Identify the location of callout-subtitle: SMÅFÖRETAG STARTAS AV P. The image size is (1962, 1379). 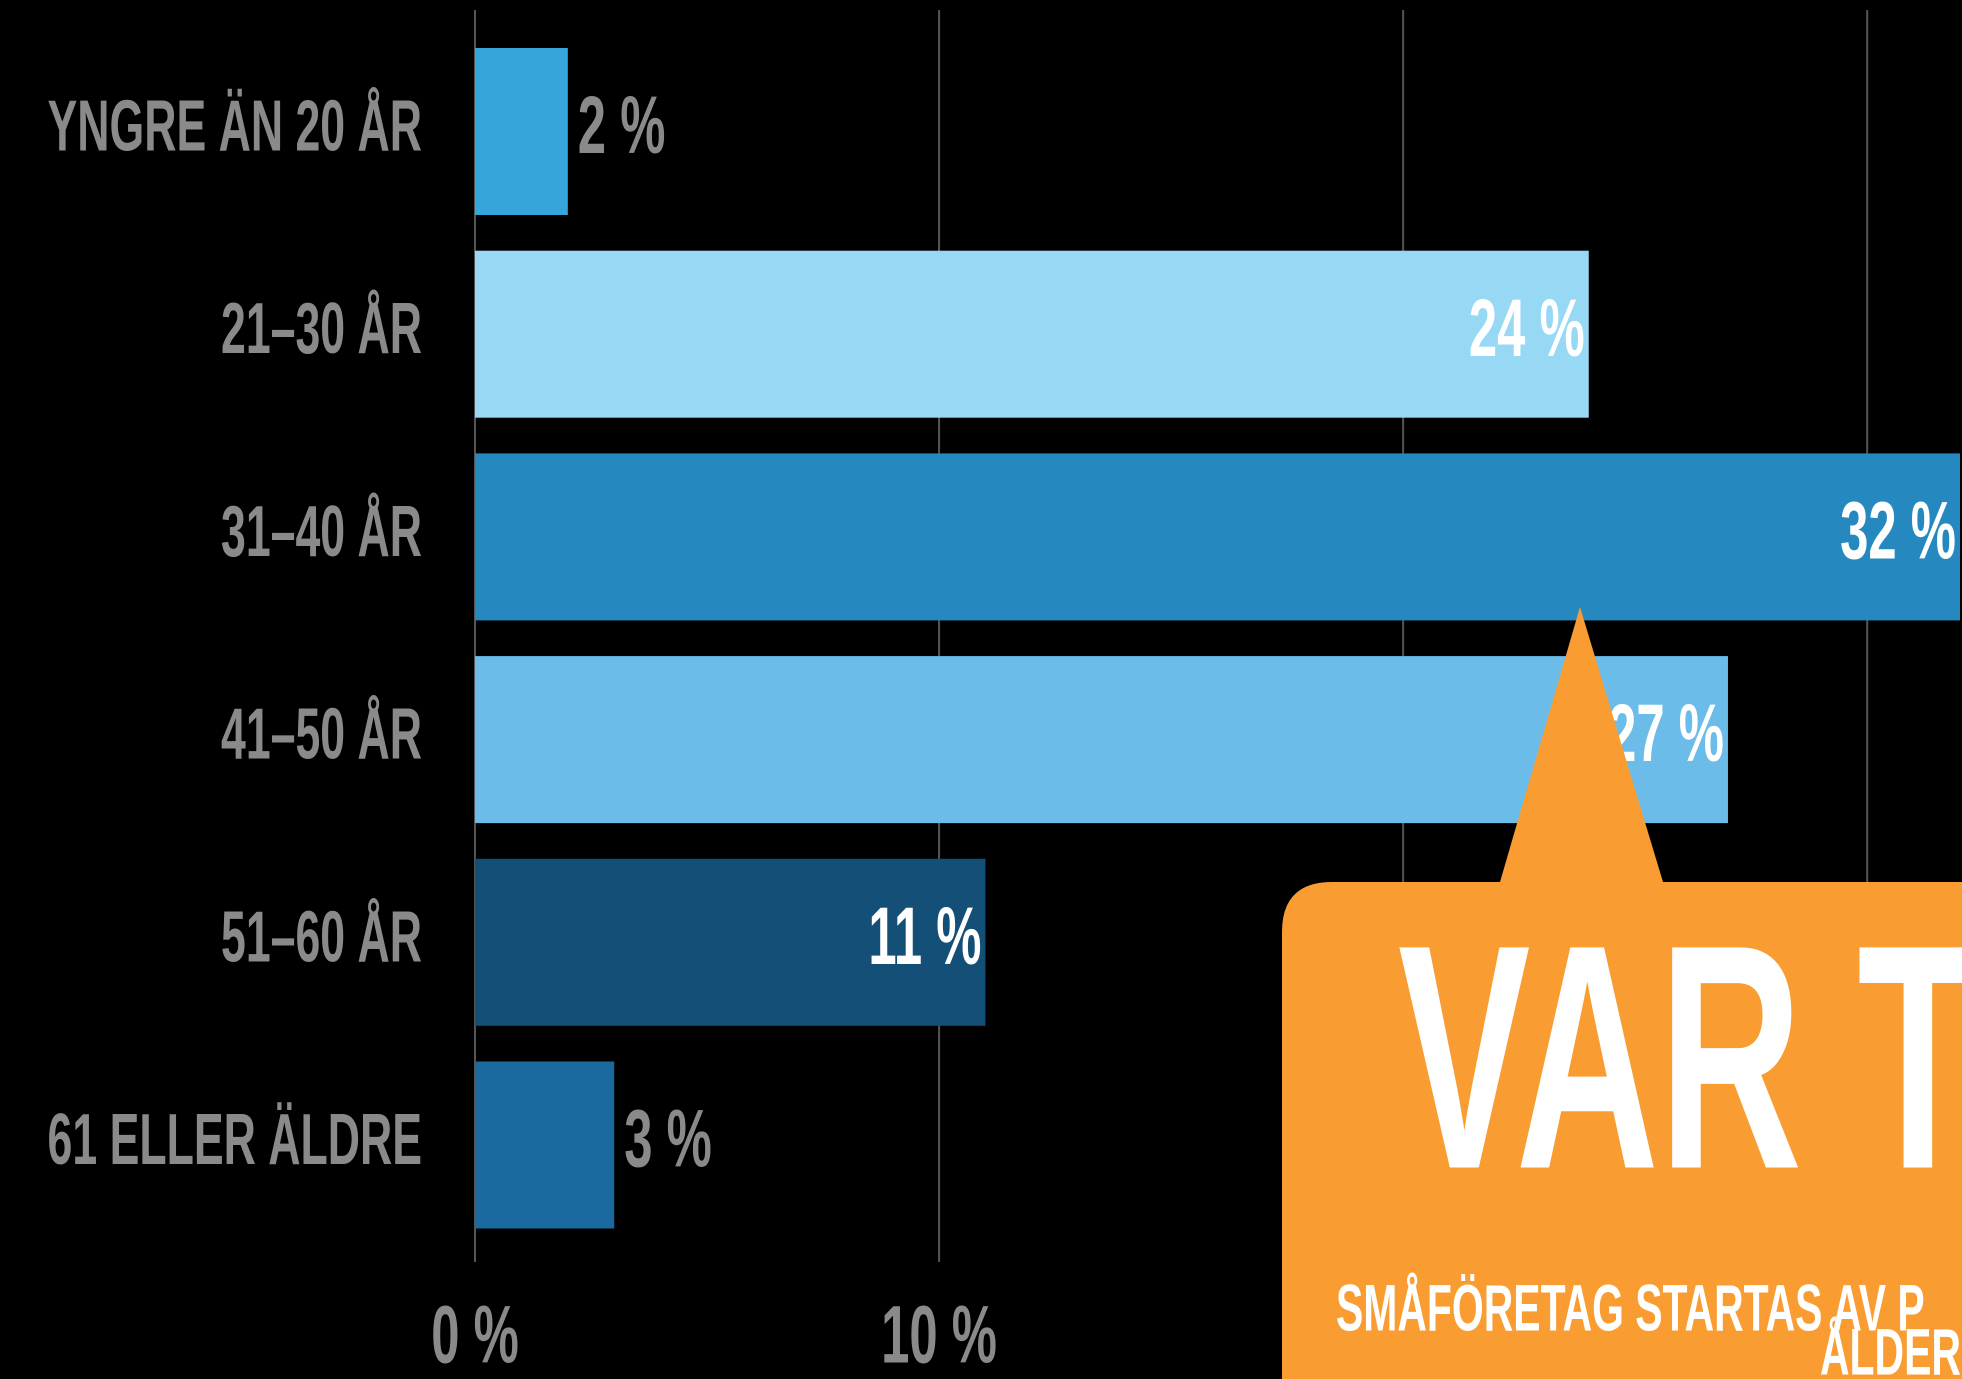
(1630, 1307).